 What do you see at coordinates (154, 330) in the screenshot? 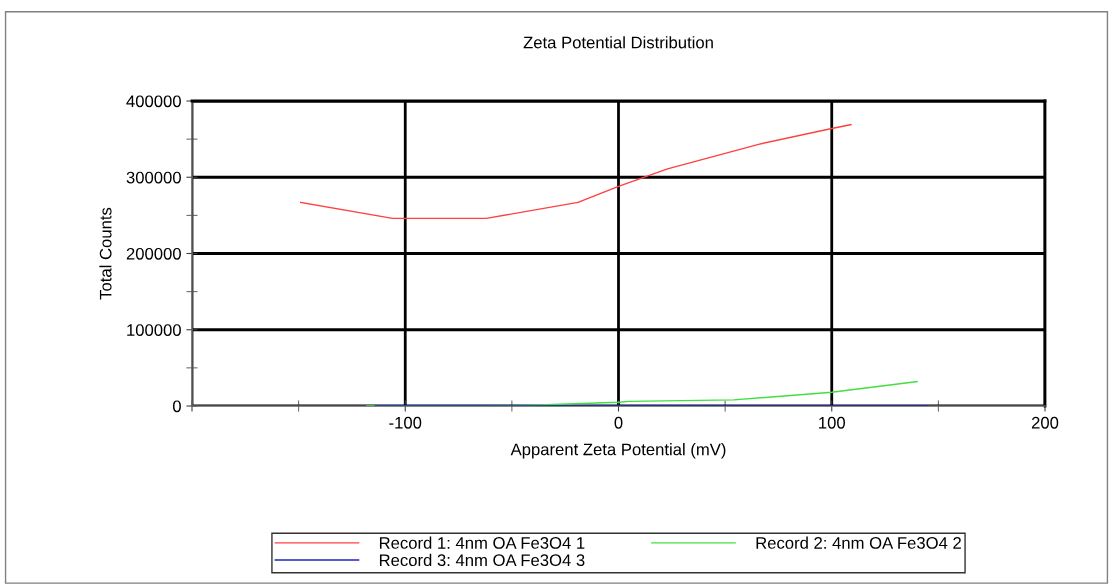
I see `y-tick-label: 100000` at bounding box center [154, 330].